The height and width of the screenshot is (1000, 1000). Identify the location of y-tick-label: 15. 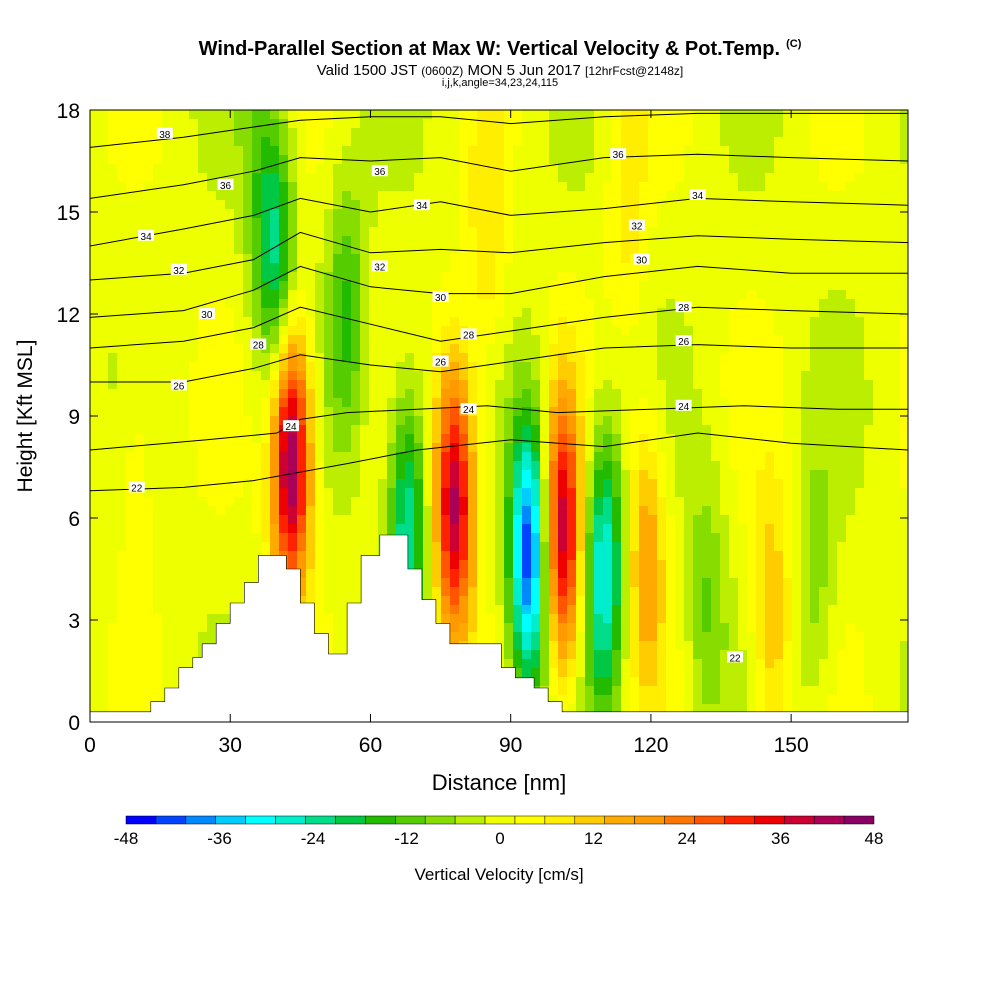
(68, 213).